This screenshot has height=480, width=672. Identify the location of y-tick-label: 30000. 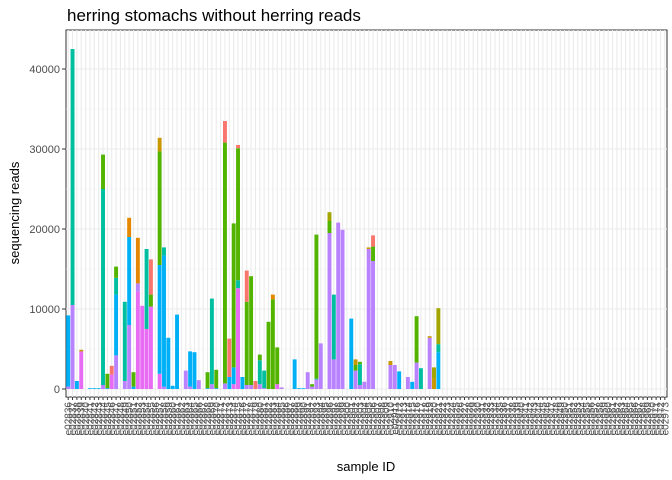
(44, 150).